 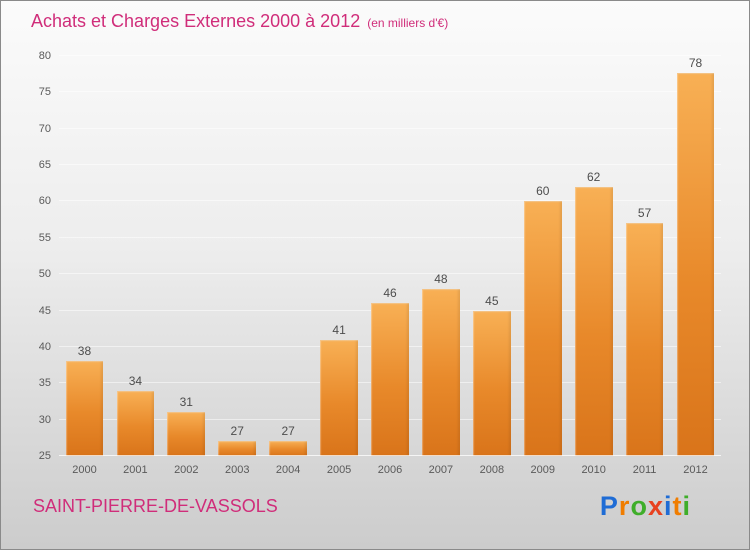 What do you see at coordinates (44, 310) in the screenshot?
I see `y-tick-label: 45` at bounding box center [44, 310].